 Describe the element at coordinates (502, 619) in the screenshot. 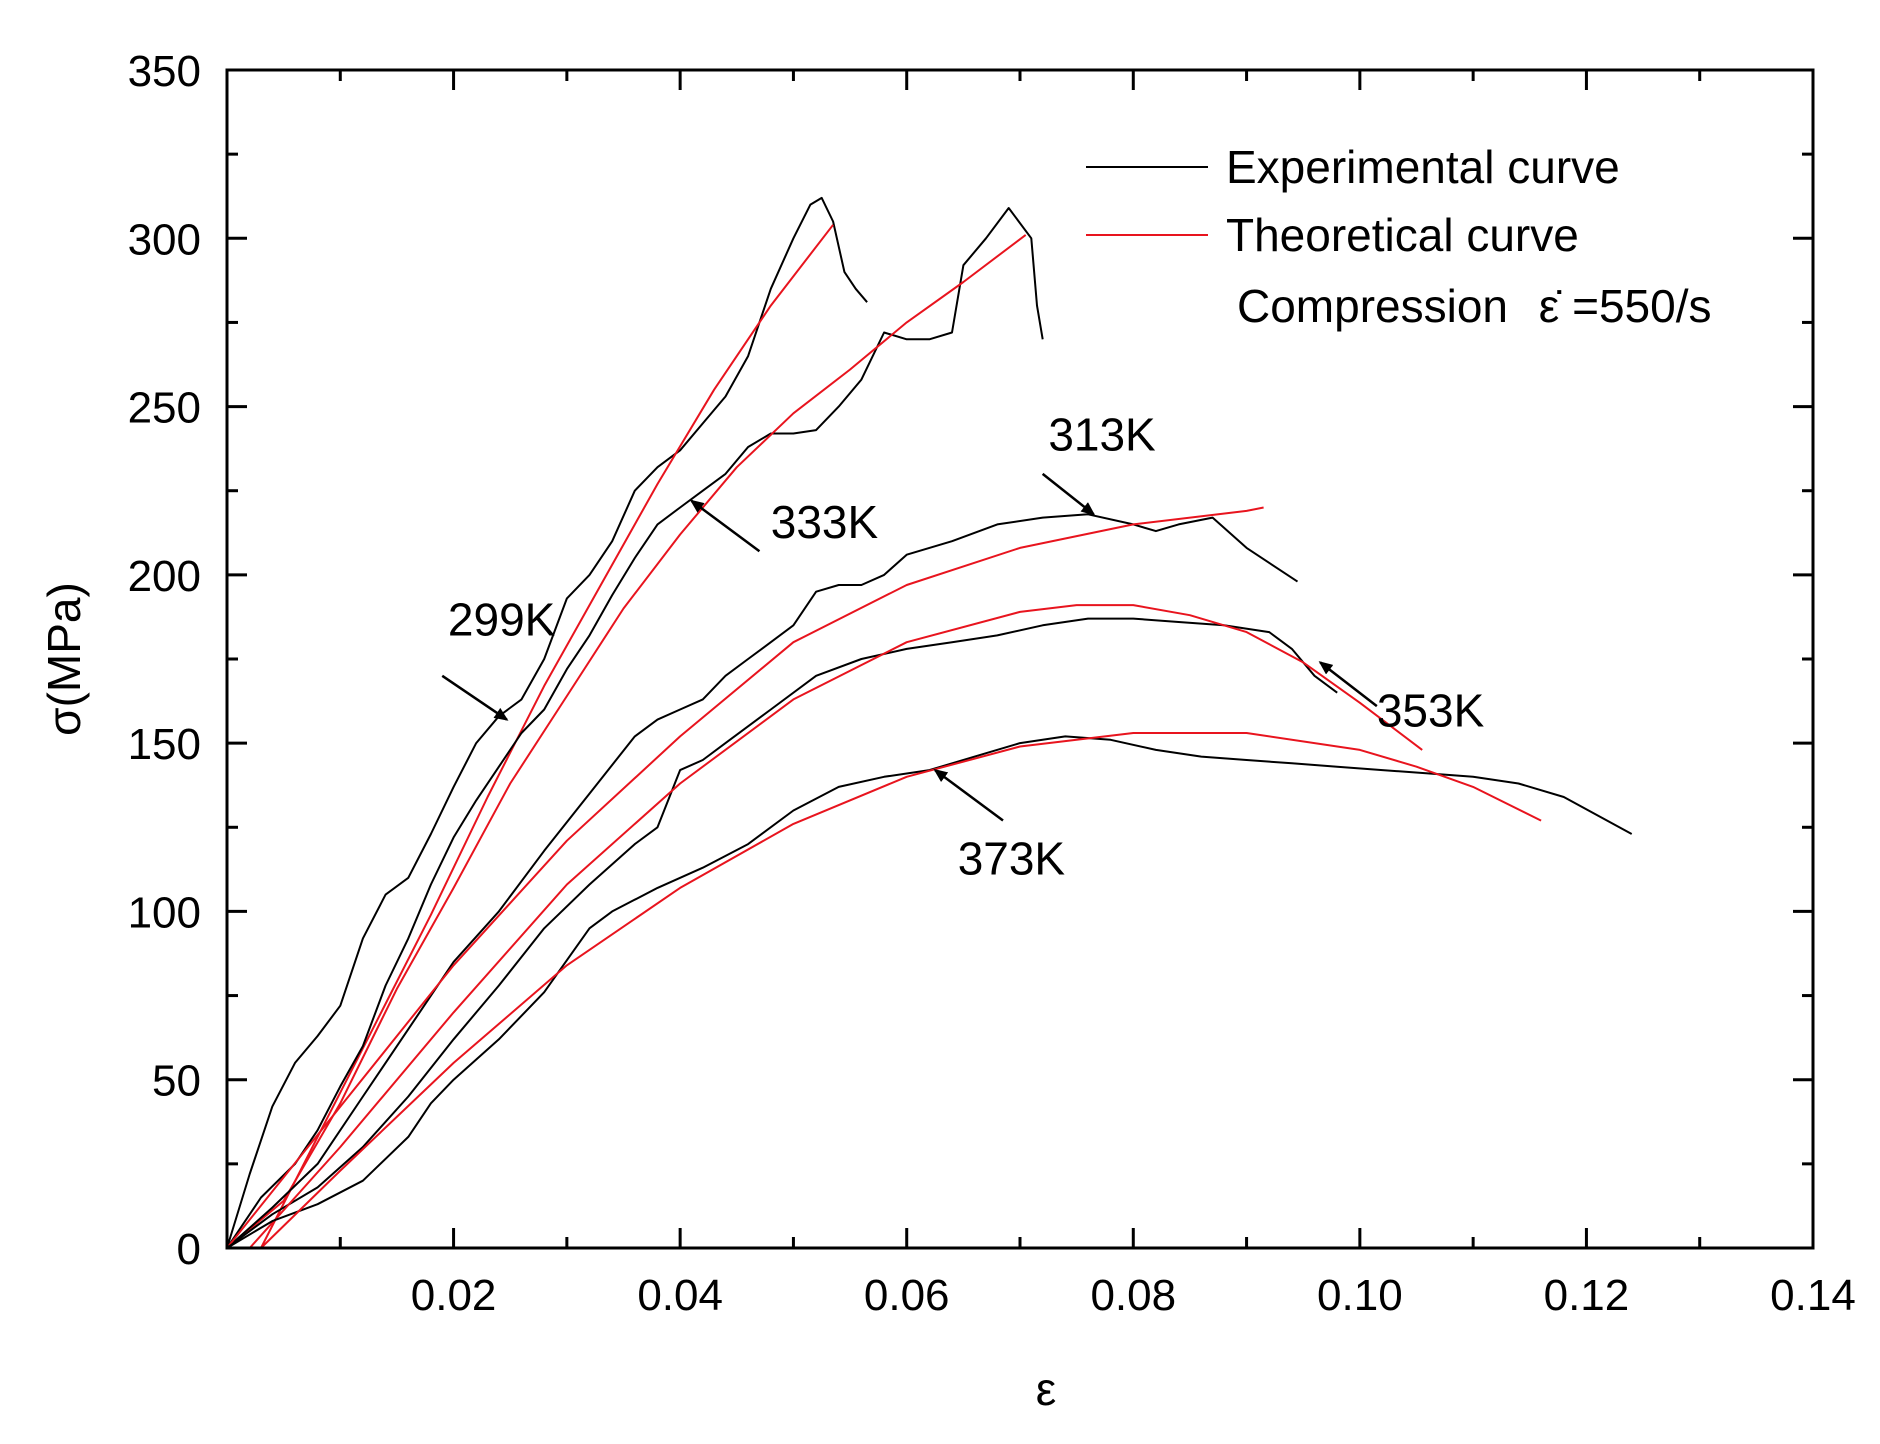

I see `annotation-label-299K: 299K` at that location.